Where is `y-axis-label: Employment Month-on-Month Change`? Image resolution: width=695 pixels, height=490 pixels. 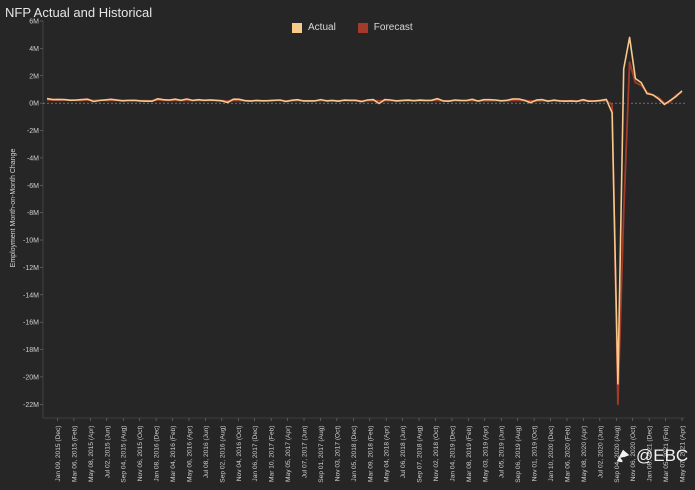 y-axis-label: Employment Month-on-Month Change is located at coordinates (13, 208).